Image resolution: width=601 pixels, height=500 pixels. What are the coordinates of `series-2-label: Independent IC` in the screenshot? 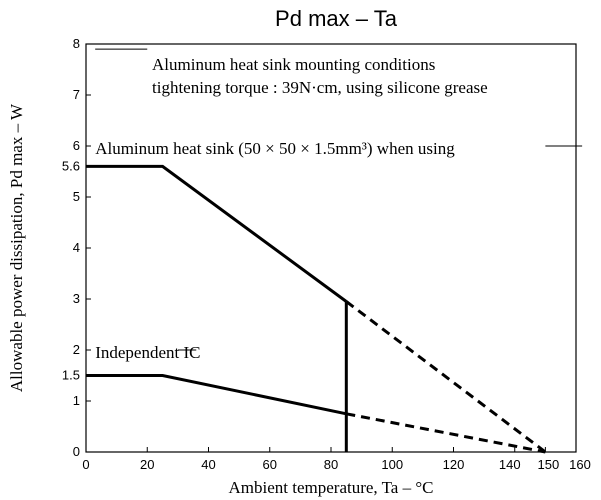 It's located at (147, 352).